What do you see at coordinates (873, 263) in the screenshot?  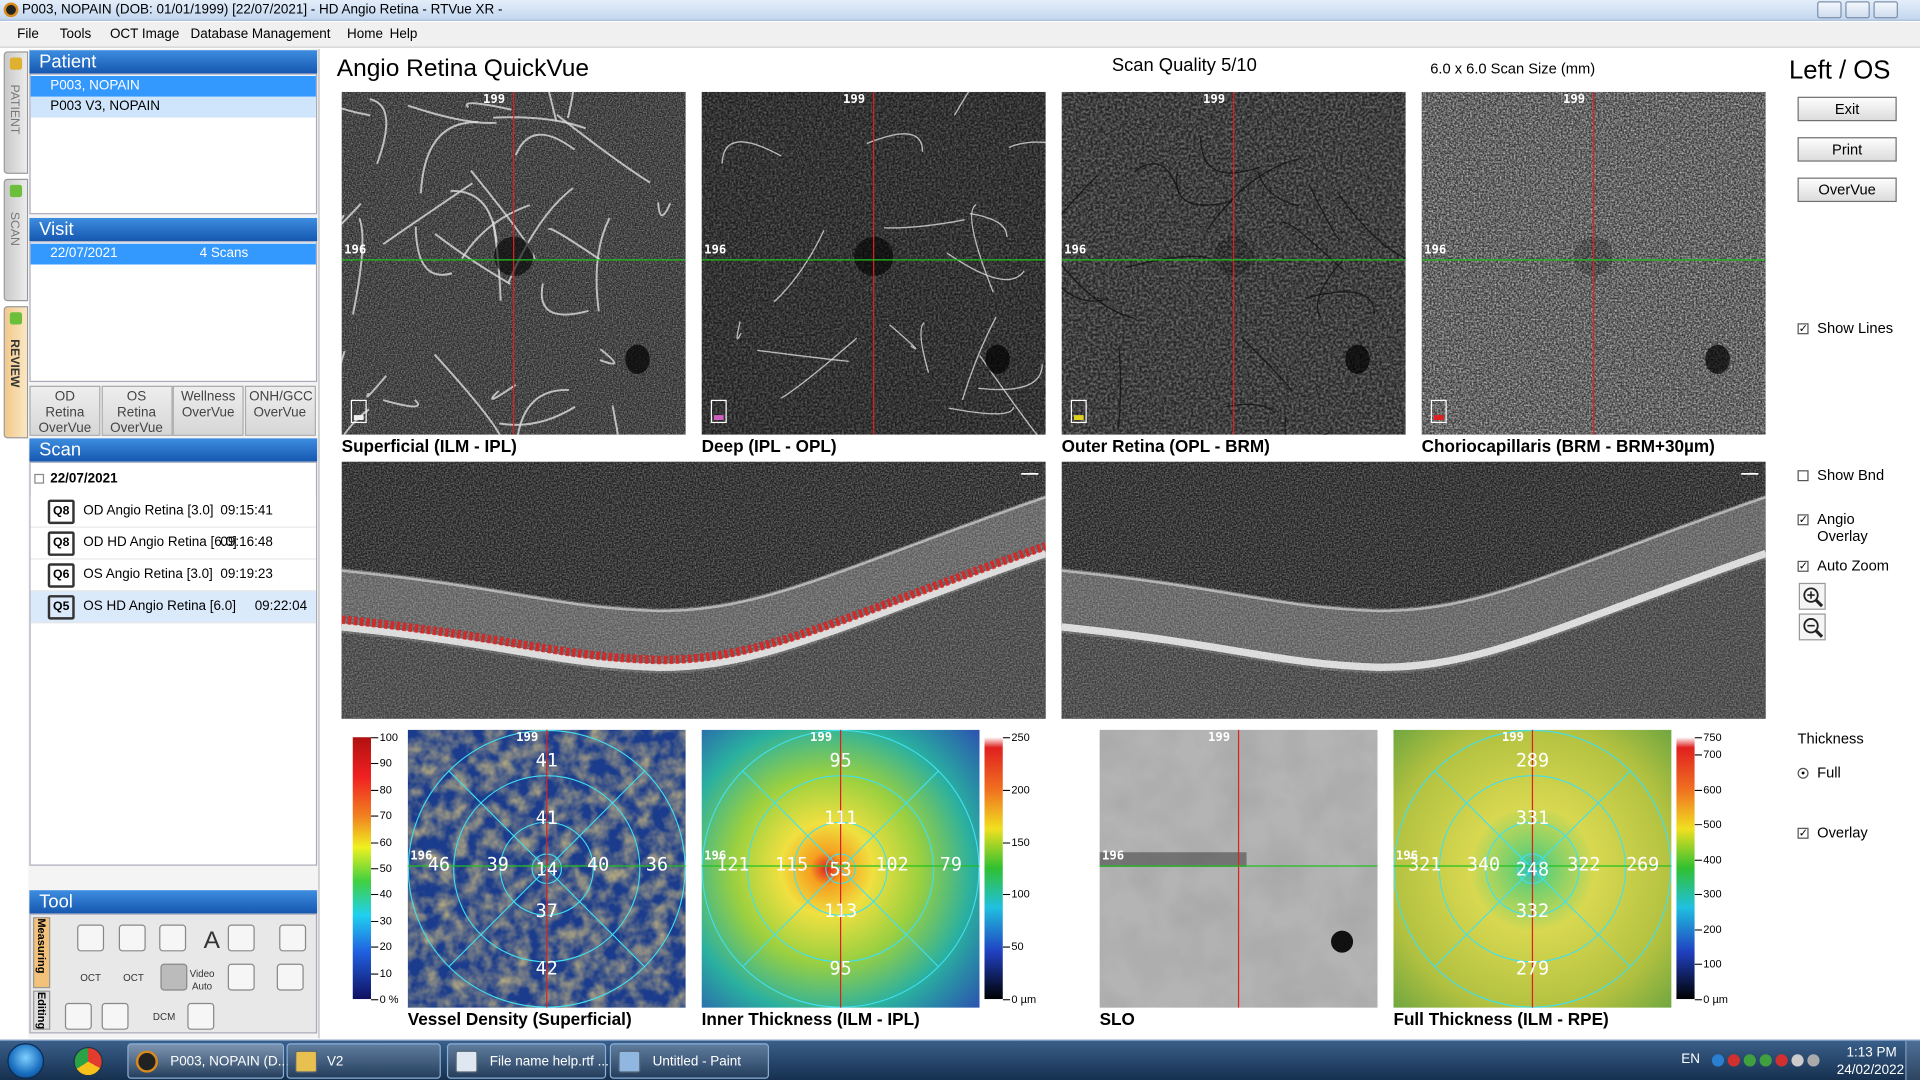 I see `angio-image` at bounding box center [873, 263].